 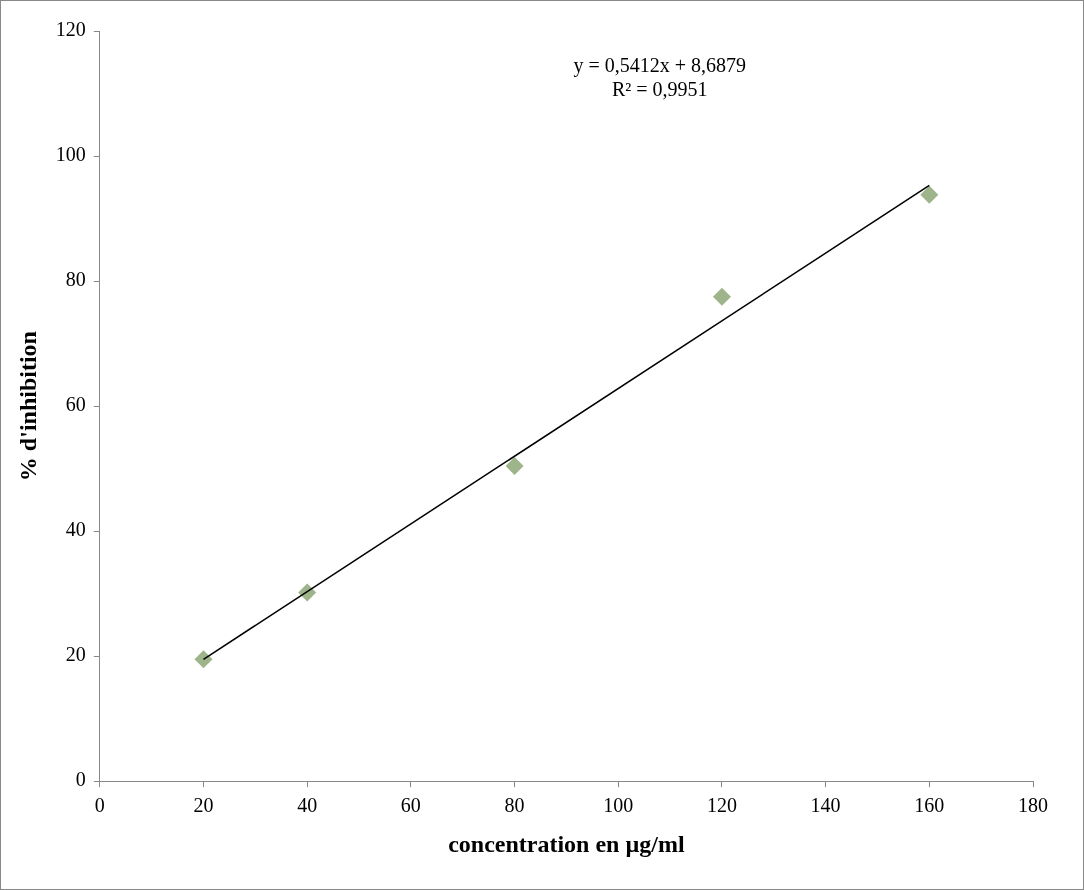 What do you see at coordinates (75, 279) in the screenshot?
I see `y-tick-label: 80` at bounding box center [75, 279].